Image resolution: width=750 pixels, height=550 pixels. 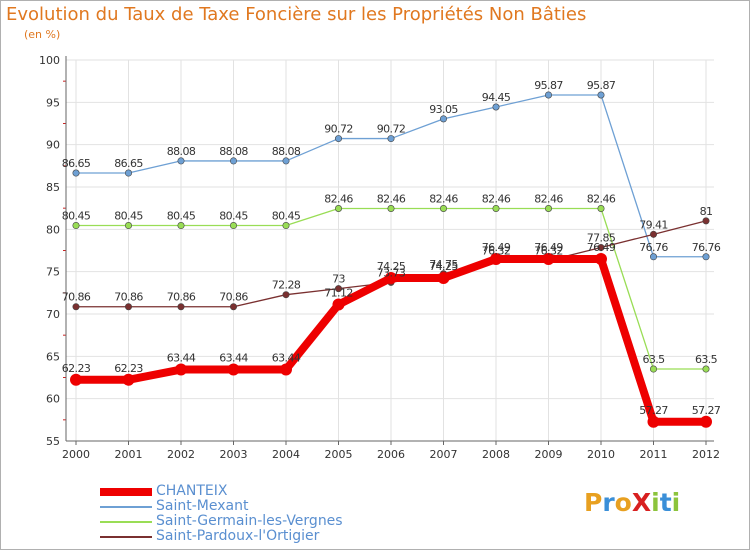 What do you see at coordinates (53, 441) in the screenshot?
I see `y-tick-label: 55` at bounding box center [53, 441].